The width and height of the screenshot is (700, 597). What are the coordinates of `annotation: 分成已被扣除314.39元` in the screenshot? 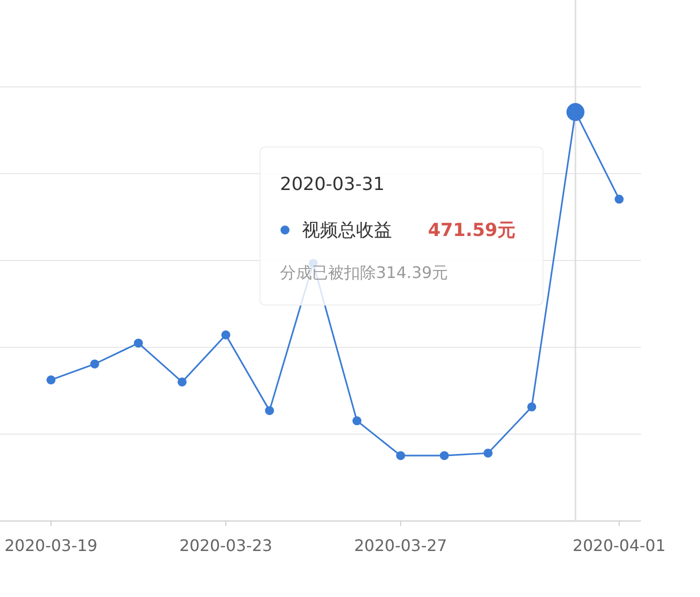 It's located at (364, 272).